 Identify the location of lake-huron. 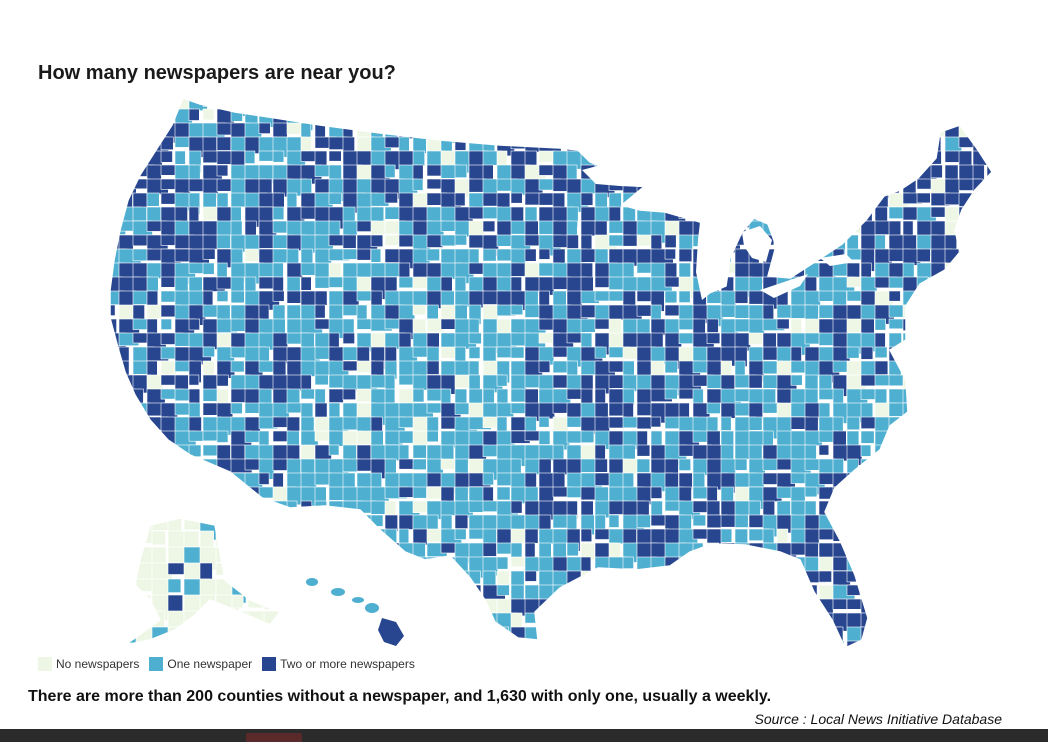
(757, 244).